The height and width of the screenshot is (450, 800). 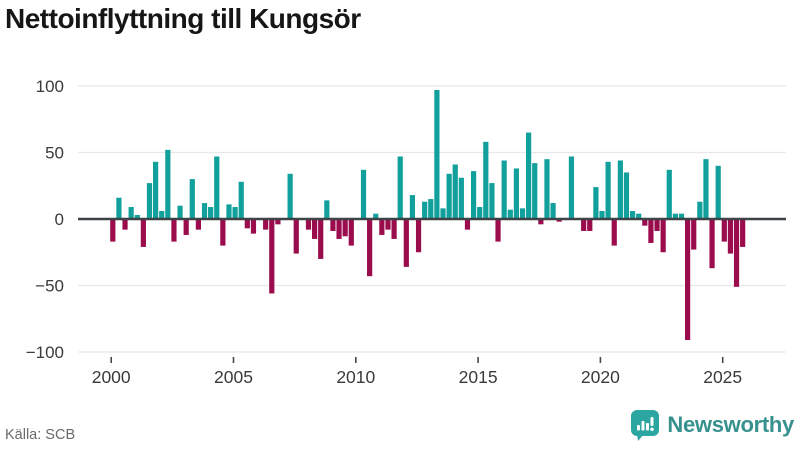 What do you see at coordinates (327, 209) in the screenshot?
I see `bar-2008Q4` at bounding box center [327, 209].